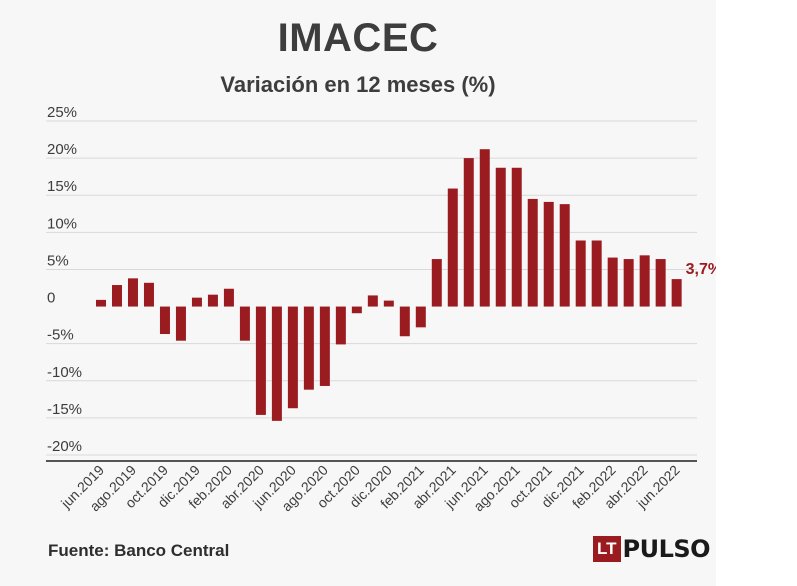 This screenshot has height=586, width=797. What do you see at coordinates (62, 112) in the screenshot?
I see `y-tick-label: 25%` at bounding box center [62, 112].